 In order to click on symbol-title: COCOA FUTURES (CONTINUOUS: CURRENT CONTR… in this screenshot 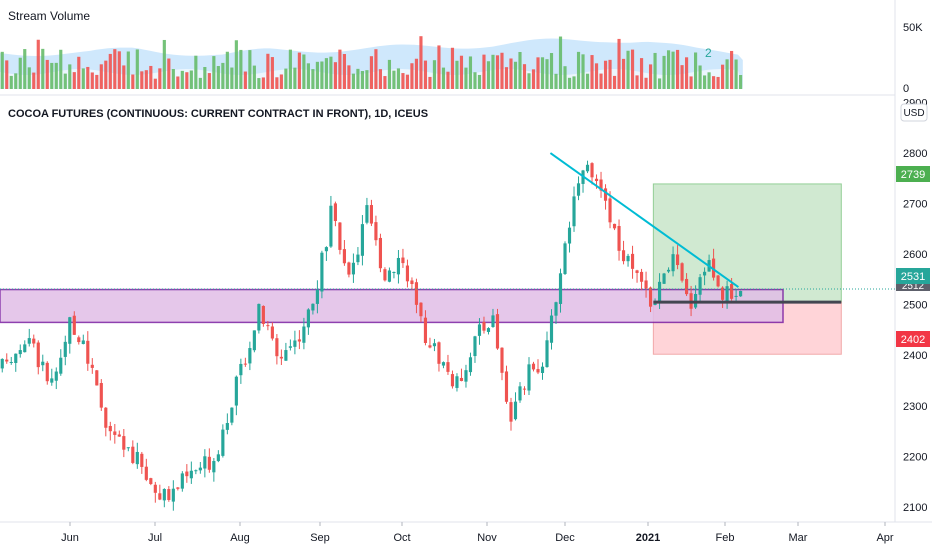, I will do `click(218, 114)`.